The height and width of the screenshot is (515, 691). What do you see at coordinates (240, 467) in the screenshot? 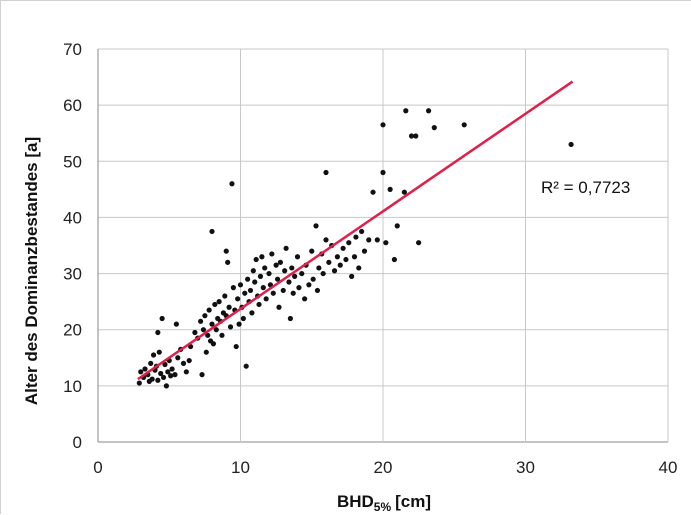
I see `x-tick-label: 10` at bounding box center [240, 467].